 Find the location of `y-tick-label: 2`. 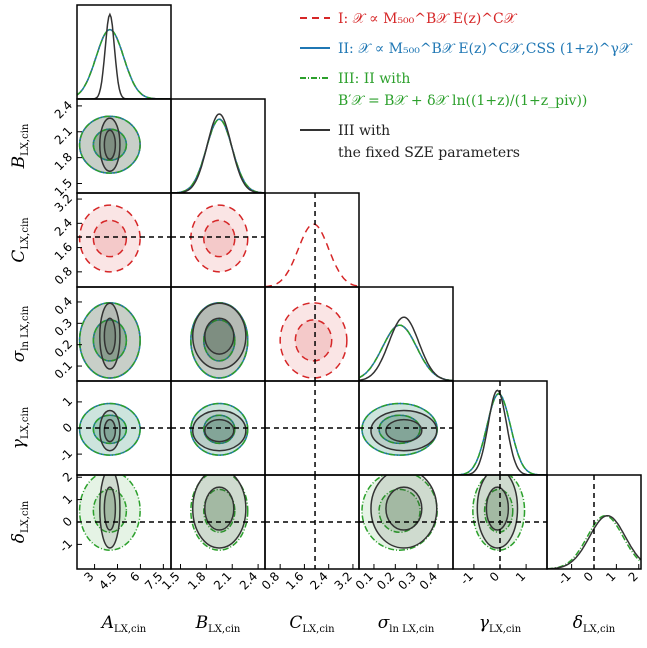

y-tick-label: 2 is located at coordinates (67, 476).